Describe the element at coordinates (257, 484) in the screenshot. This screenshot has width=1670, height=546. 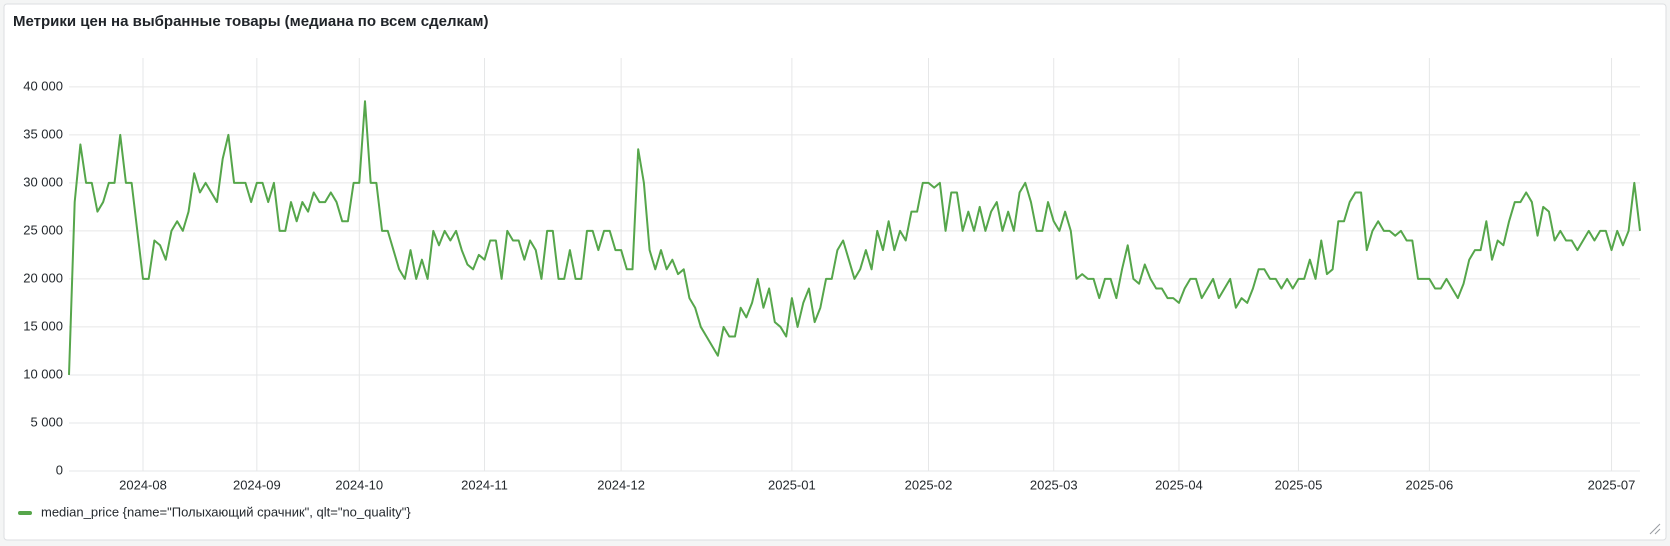
I see `x-tick-label: 2024-09` at that location.